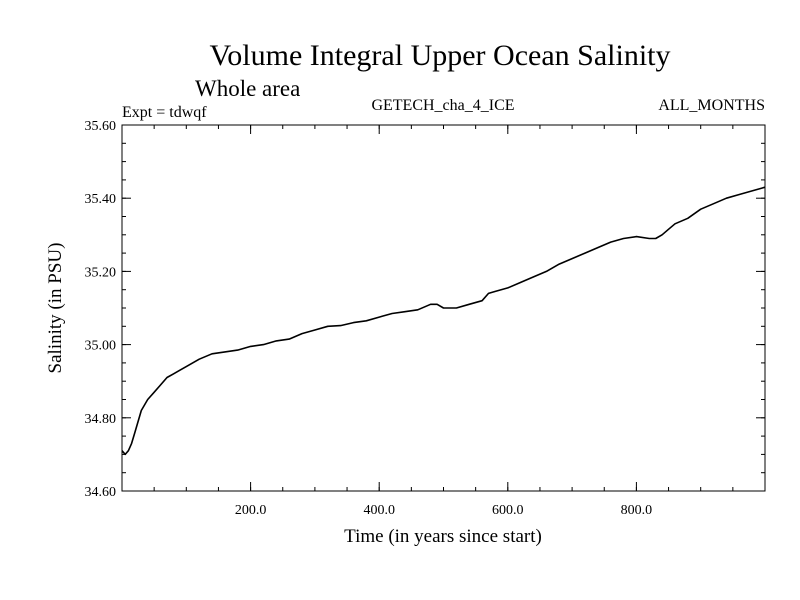  What do you see at coordinates (443, 536) in the screenshot?
I see `x-axis-label: Time (in years since start)` at bounding box center [443, 536].